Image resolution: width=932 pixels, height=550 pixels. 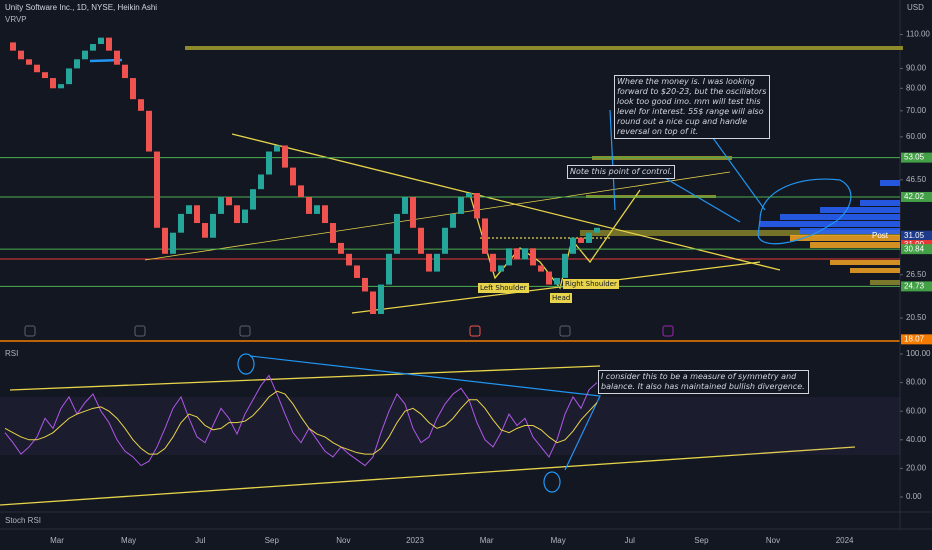 What do you see at coordinates (128, 540) in the screenshot?
I see `x-tick-label: May` at bounding box center [128, 540].